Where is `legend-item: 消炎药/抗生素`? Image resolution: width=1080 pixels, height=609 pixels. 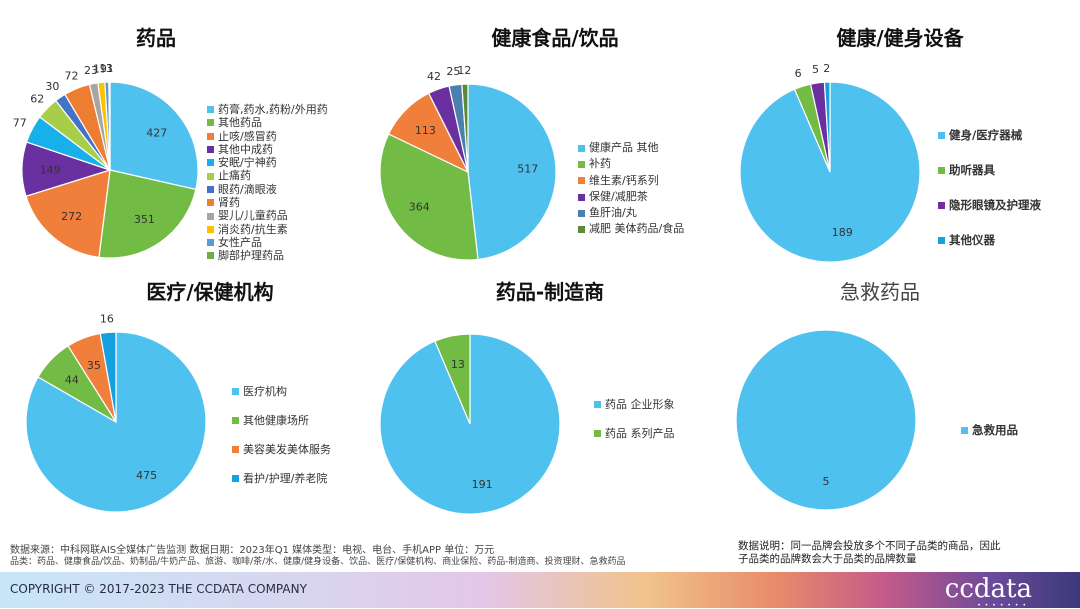
legend-item: 消炎药/抗生素 is located at coordinates (267, 229).